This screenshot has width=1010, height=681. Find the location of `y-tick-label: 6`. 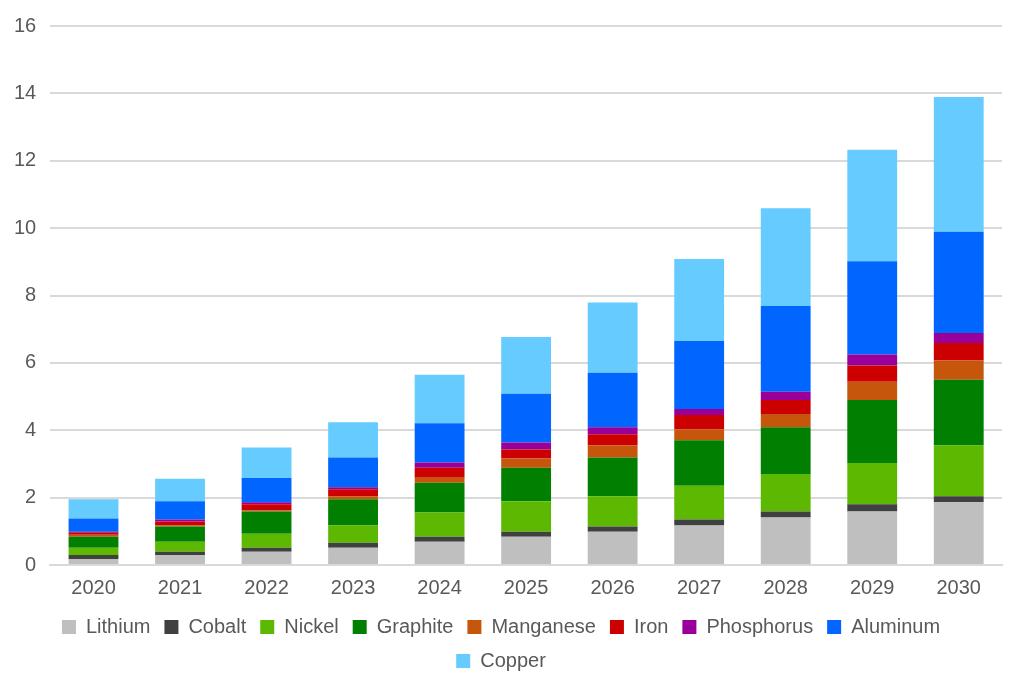

y-tick-label: 6 is located at coordinates (31, 361).